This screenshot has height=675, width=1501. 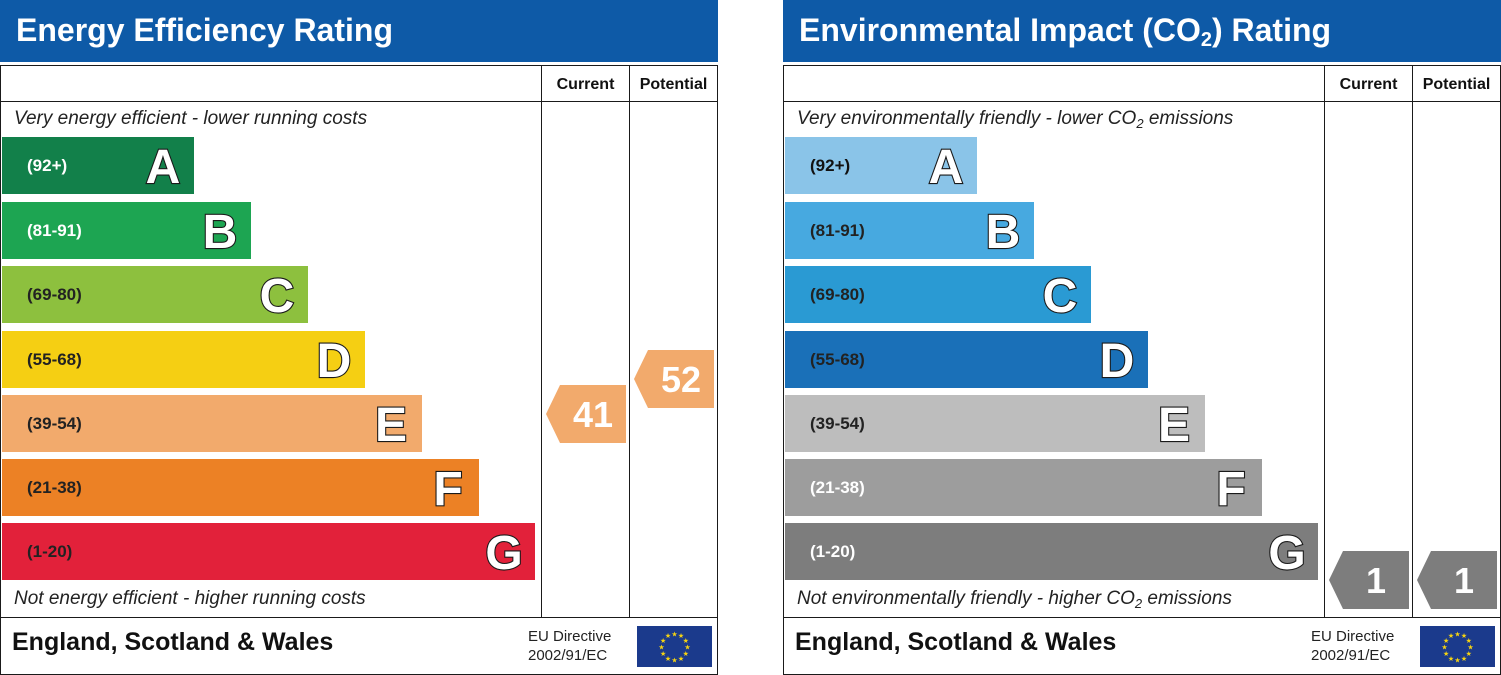 What do you see at coordinates (966, 360) in the screenshot?
I see `rating-band-d: (55-68) D` at bounding box center [966, 360].